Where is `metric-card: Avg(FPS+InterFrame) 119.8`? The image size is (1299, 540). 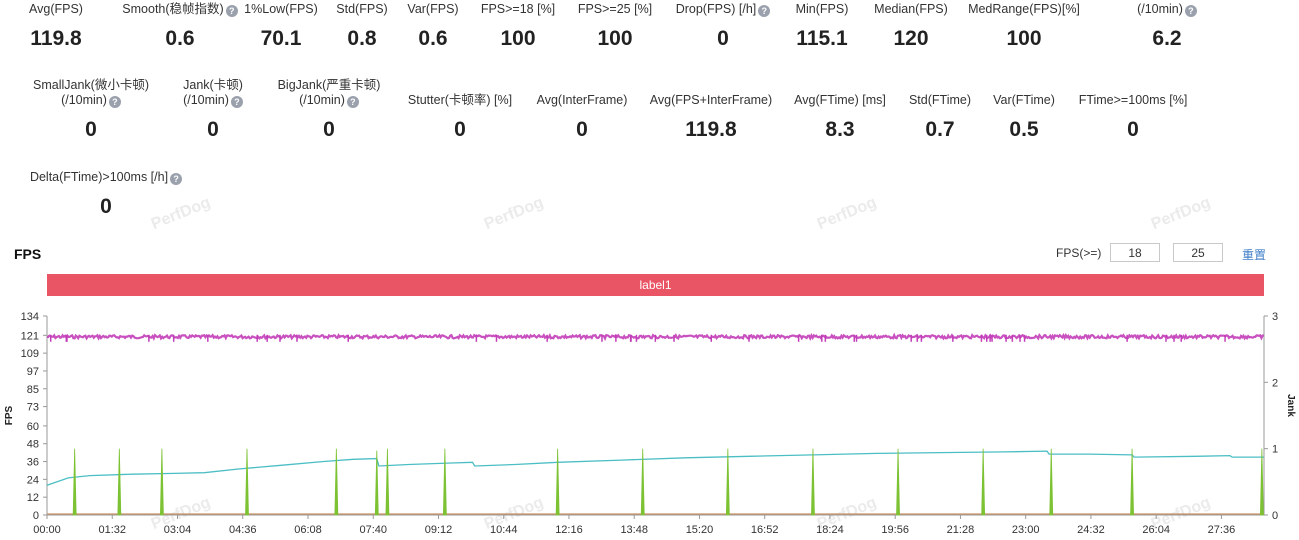 metric-card: Avg(FPS+InterFrame) 119.8 is located at coordinates (711, 117).